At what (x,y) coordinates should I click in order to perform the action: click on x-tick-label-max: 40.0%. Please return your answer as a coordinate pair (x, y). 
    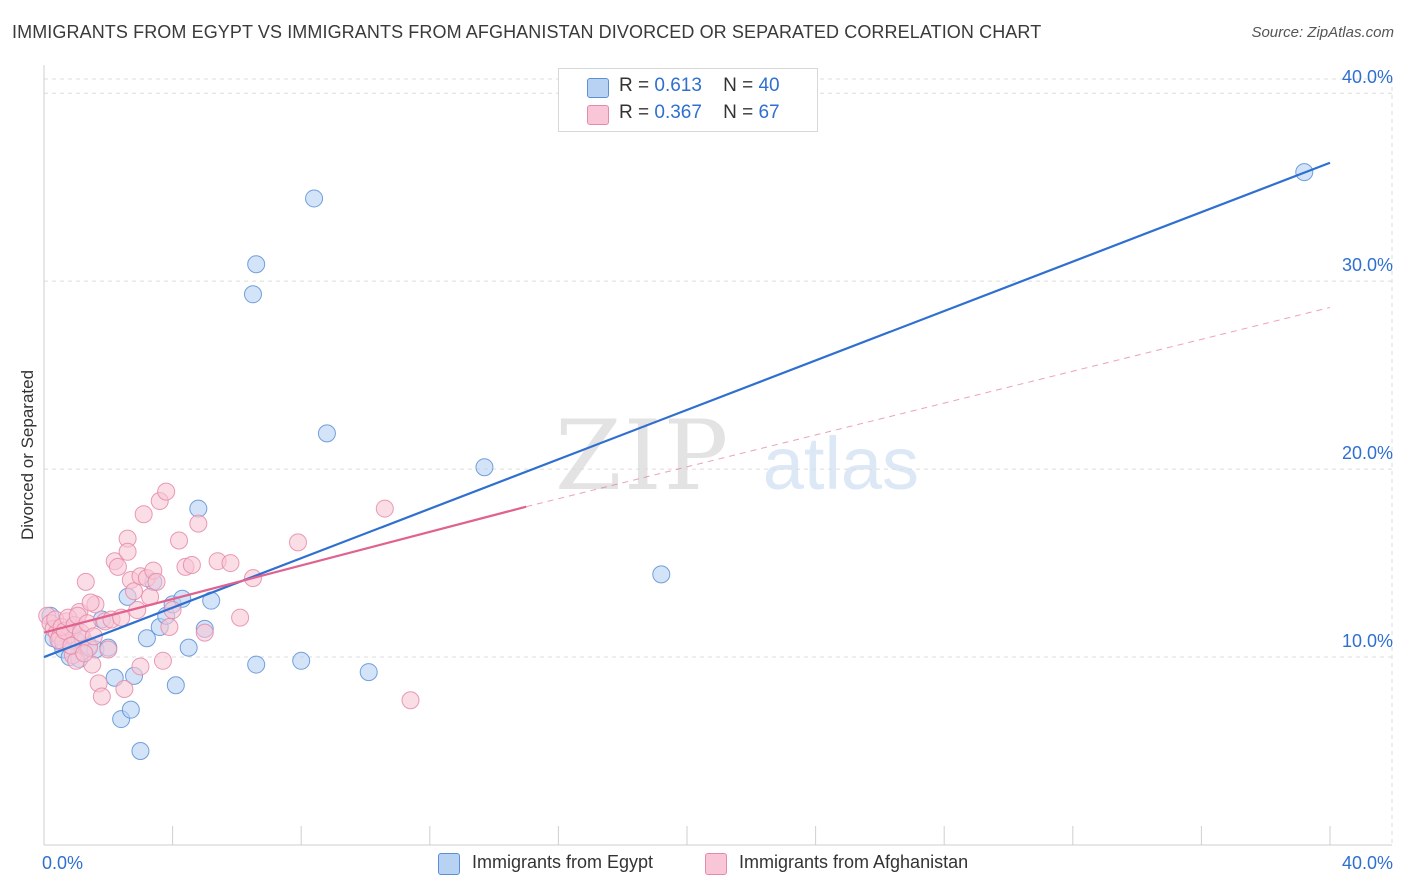
    Looking at the image, I should click on (1367, 863).